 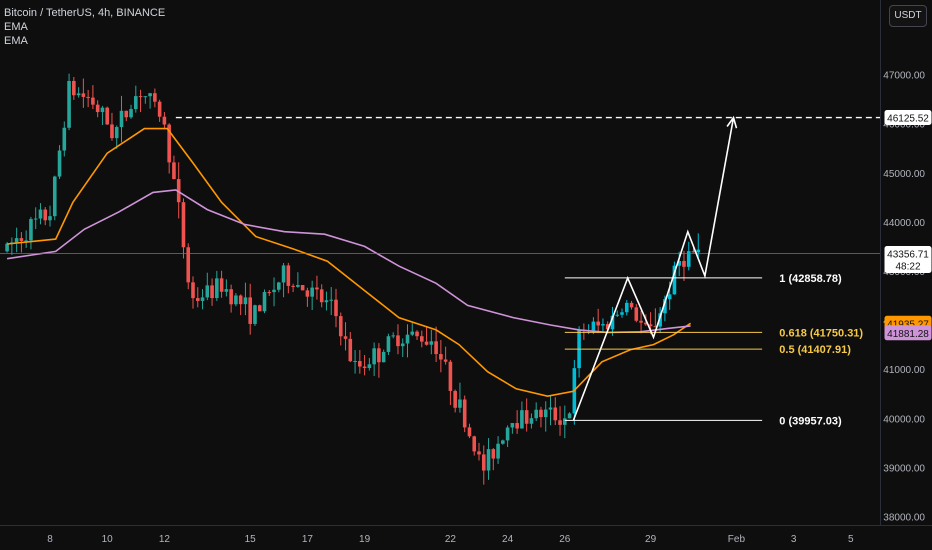 What do you see at coordinates (16, 27) in the screenshot?
I see `ema-fast-legend: EMA` at bounding box center [16, 27].